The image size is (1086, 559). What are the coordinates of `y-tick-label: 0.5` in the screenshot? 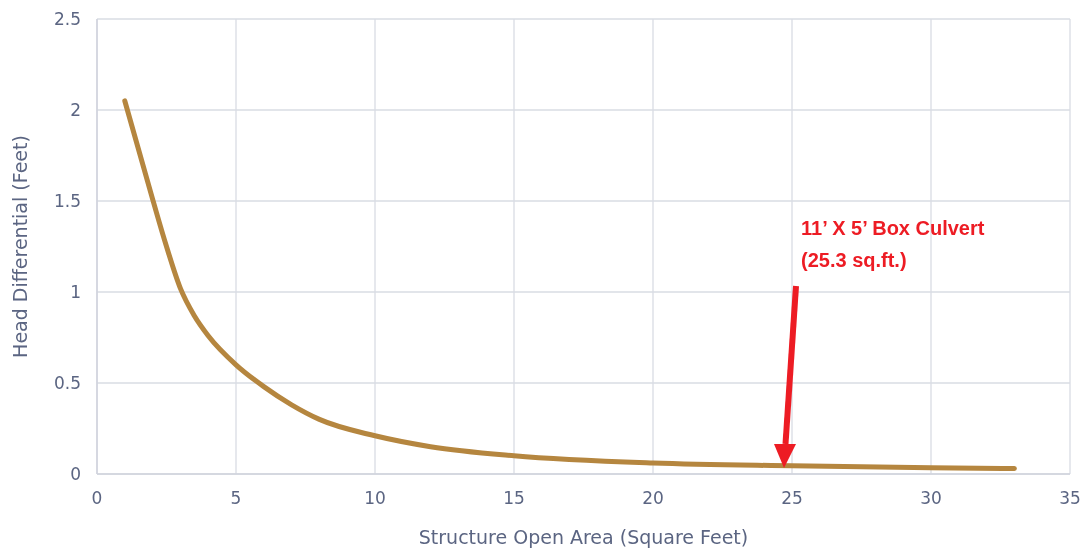 It's located at (67, 383).